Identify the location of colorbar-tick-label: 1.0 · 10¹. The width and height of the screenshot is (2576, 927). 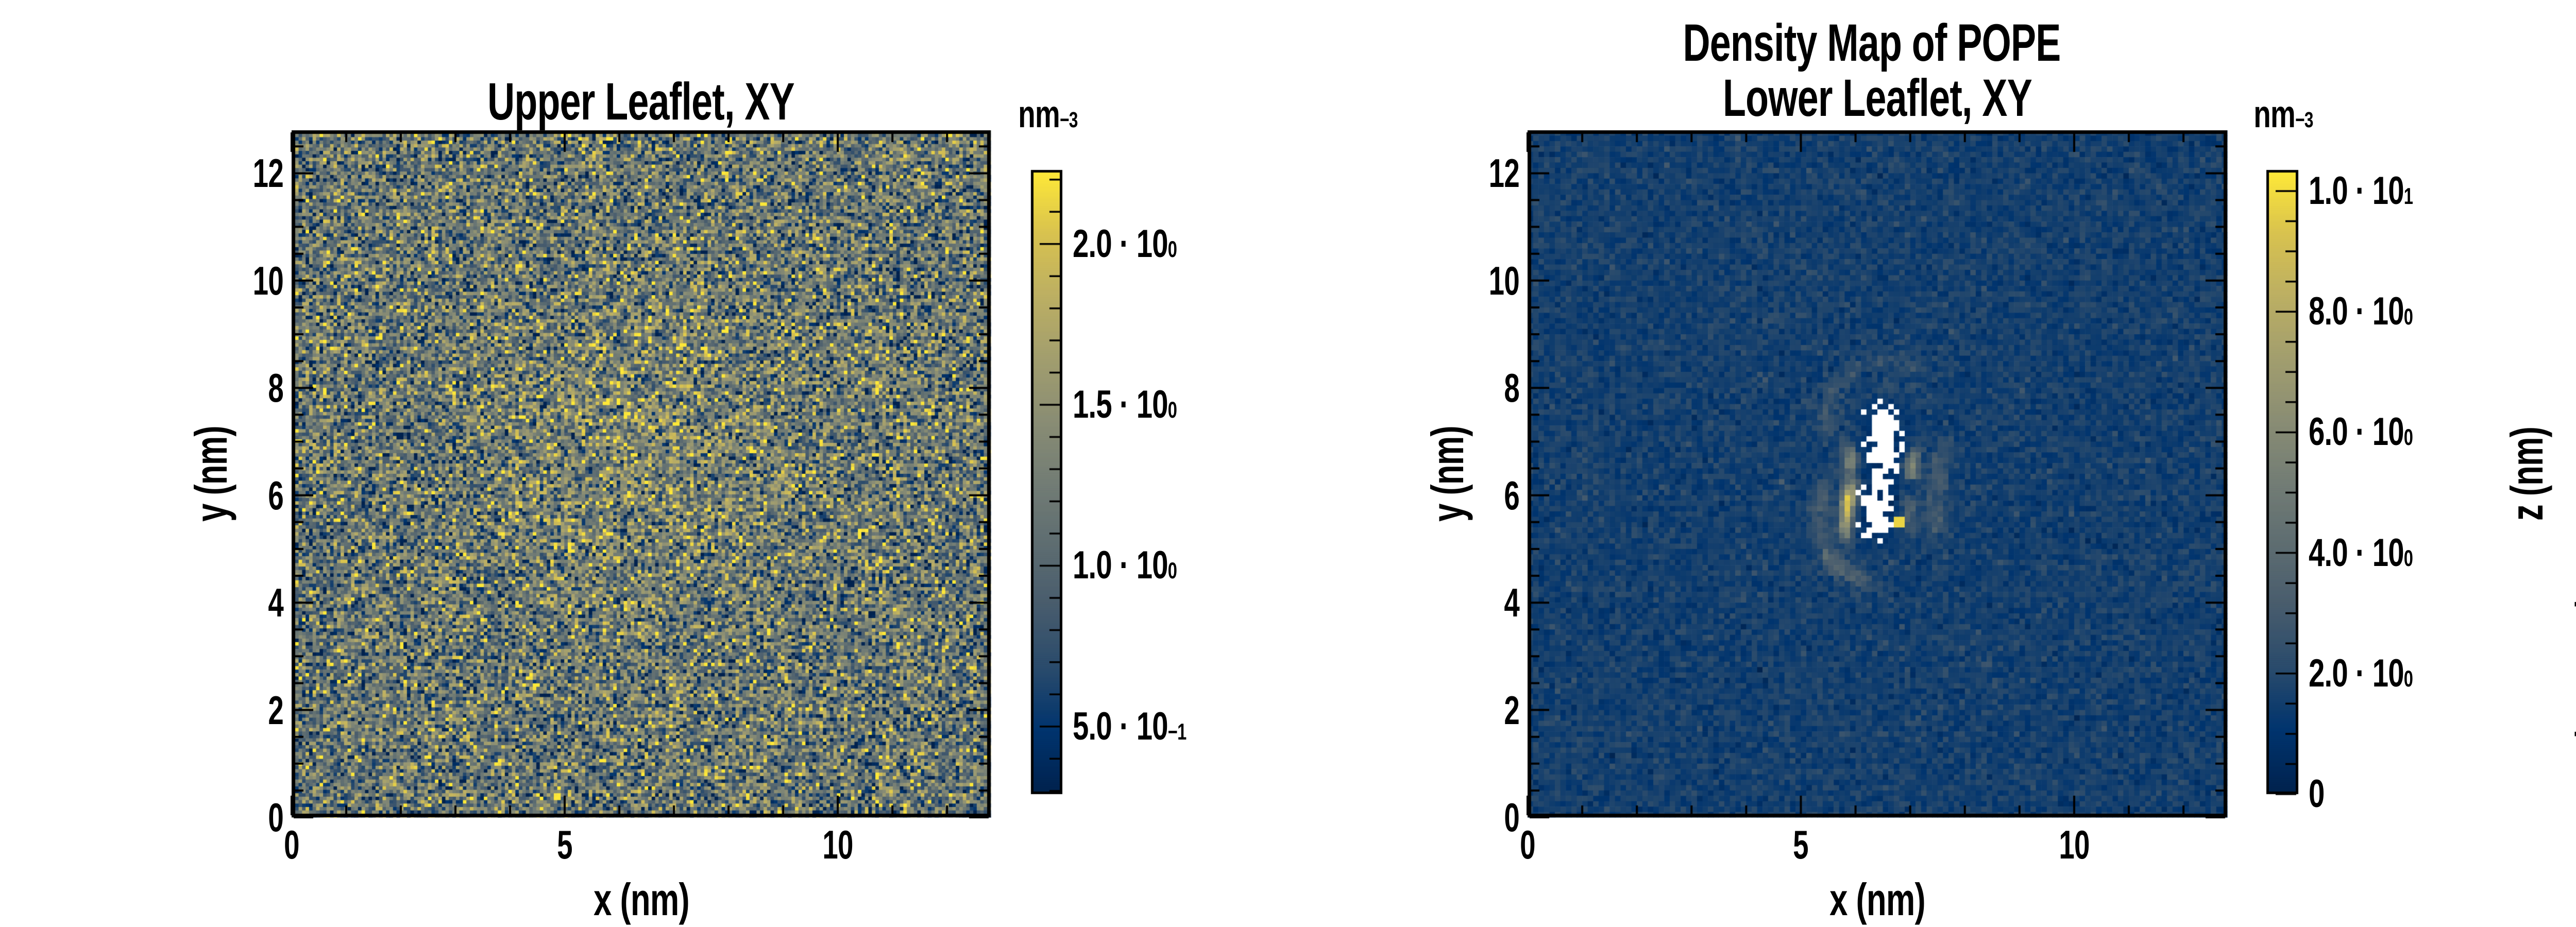
(2361, 190).